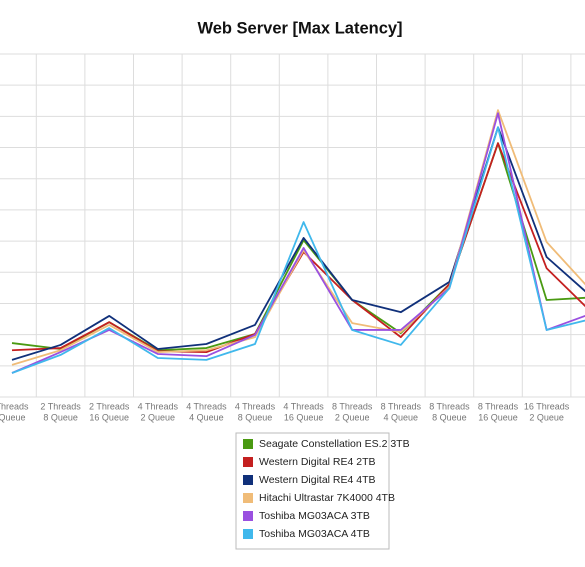  I want to click on legend-label: Western Digital RE4 2TB, so click(317, 462).